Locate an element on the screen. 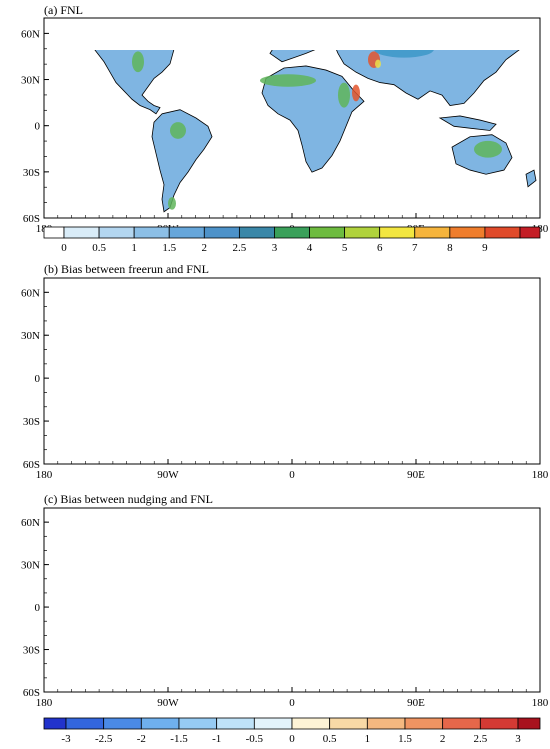 This screenshot has height=749, width=550. colorbar-label: 9 is located at coordinates (485, 248).